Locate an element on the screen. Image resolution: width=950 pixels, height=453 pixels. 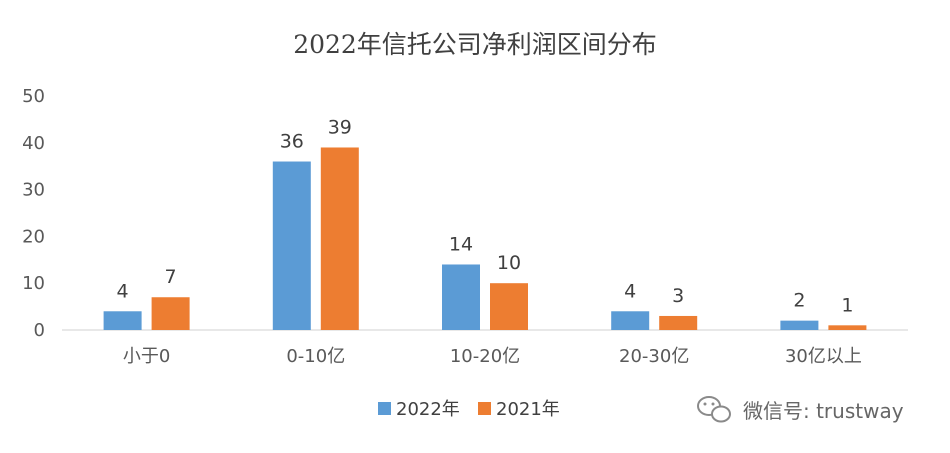
x-axis: 小于0 0-10亿 10-20亿 20-30亿 30亿以上 is located at coordinates (492, 356).